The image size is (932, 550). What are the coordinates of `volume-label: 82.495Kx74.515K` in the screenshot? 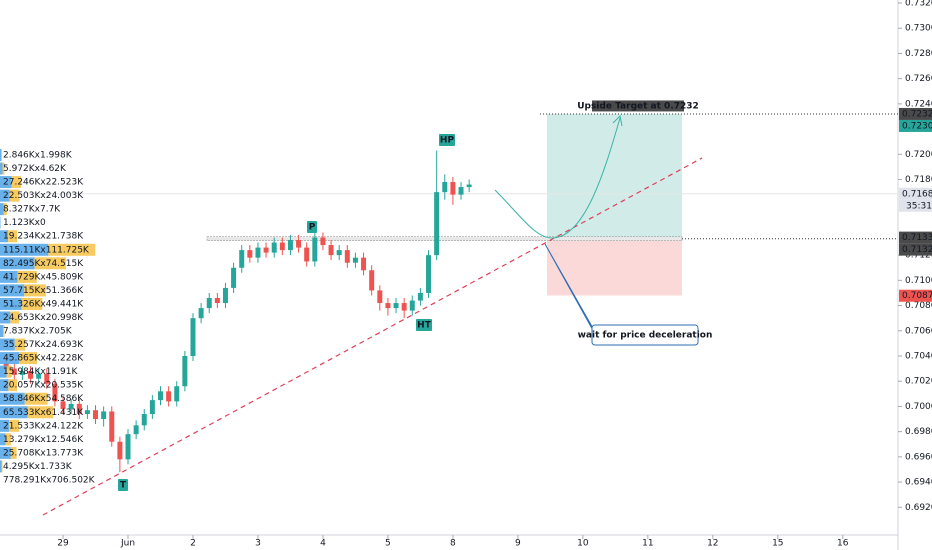 It's located at (43, 264).